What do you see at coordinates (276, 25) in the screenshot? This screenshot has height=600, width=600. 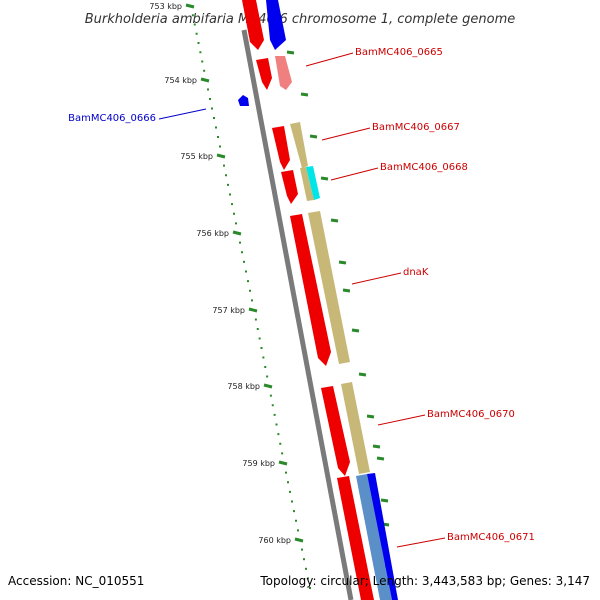 I see `gene-feature-forward-blue-track` at bounding box center [276, 25].